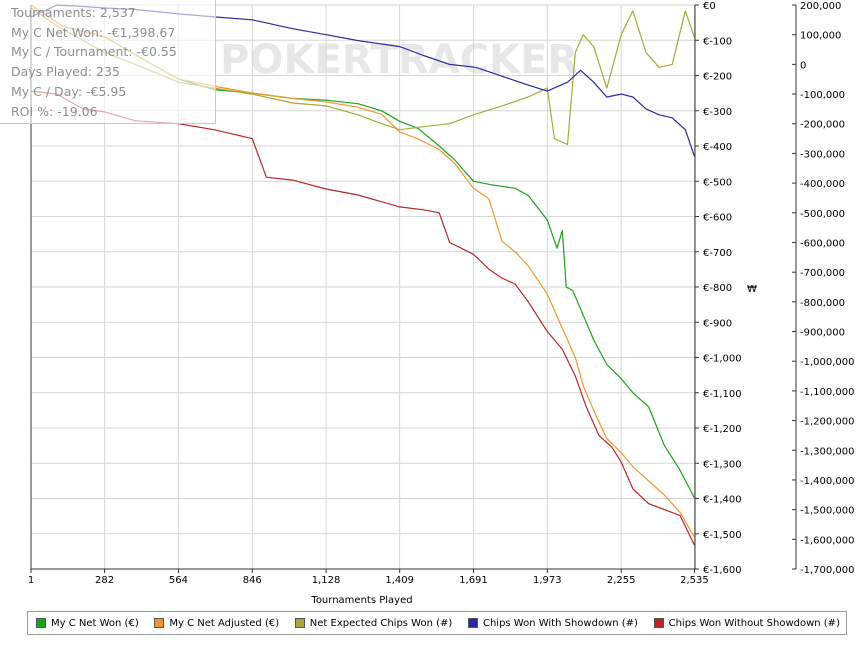 The width and height of the screenshot is (863, 648). I want to click on y-left-tick-label: €-800, so click(717, 288).